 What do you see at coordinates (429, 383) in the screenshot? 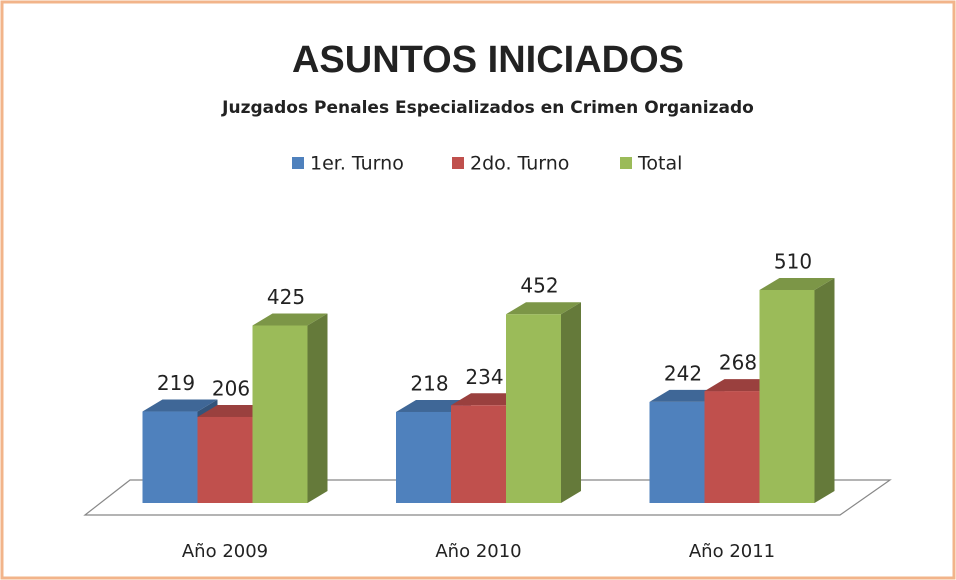
I see `data-label: 218` at bounding box center [429, 383].